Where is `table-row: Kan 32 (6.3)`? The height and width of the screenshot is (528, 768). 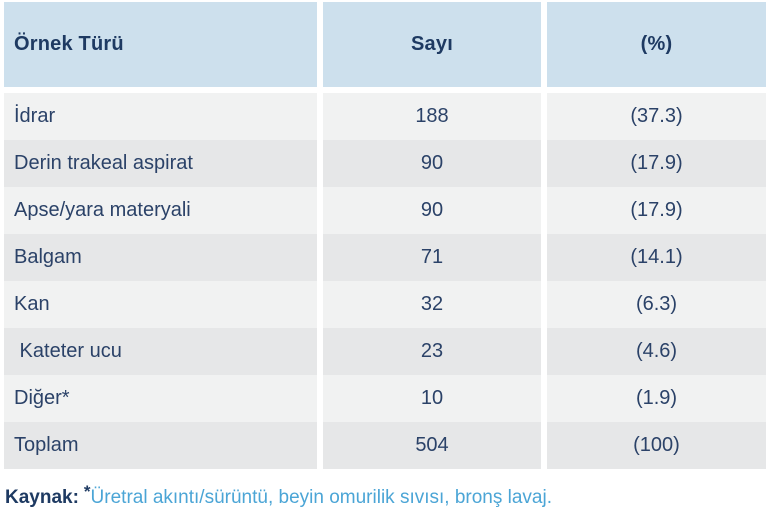 table-row: Kan 32 (6.3) is located at coordinates (385, 304).